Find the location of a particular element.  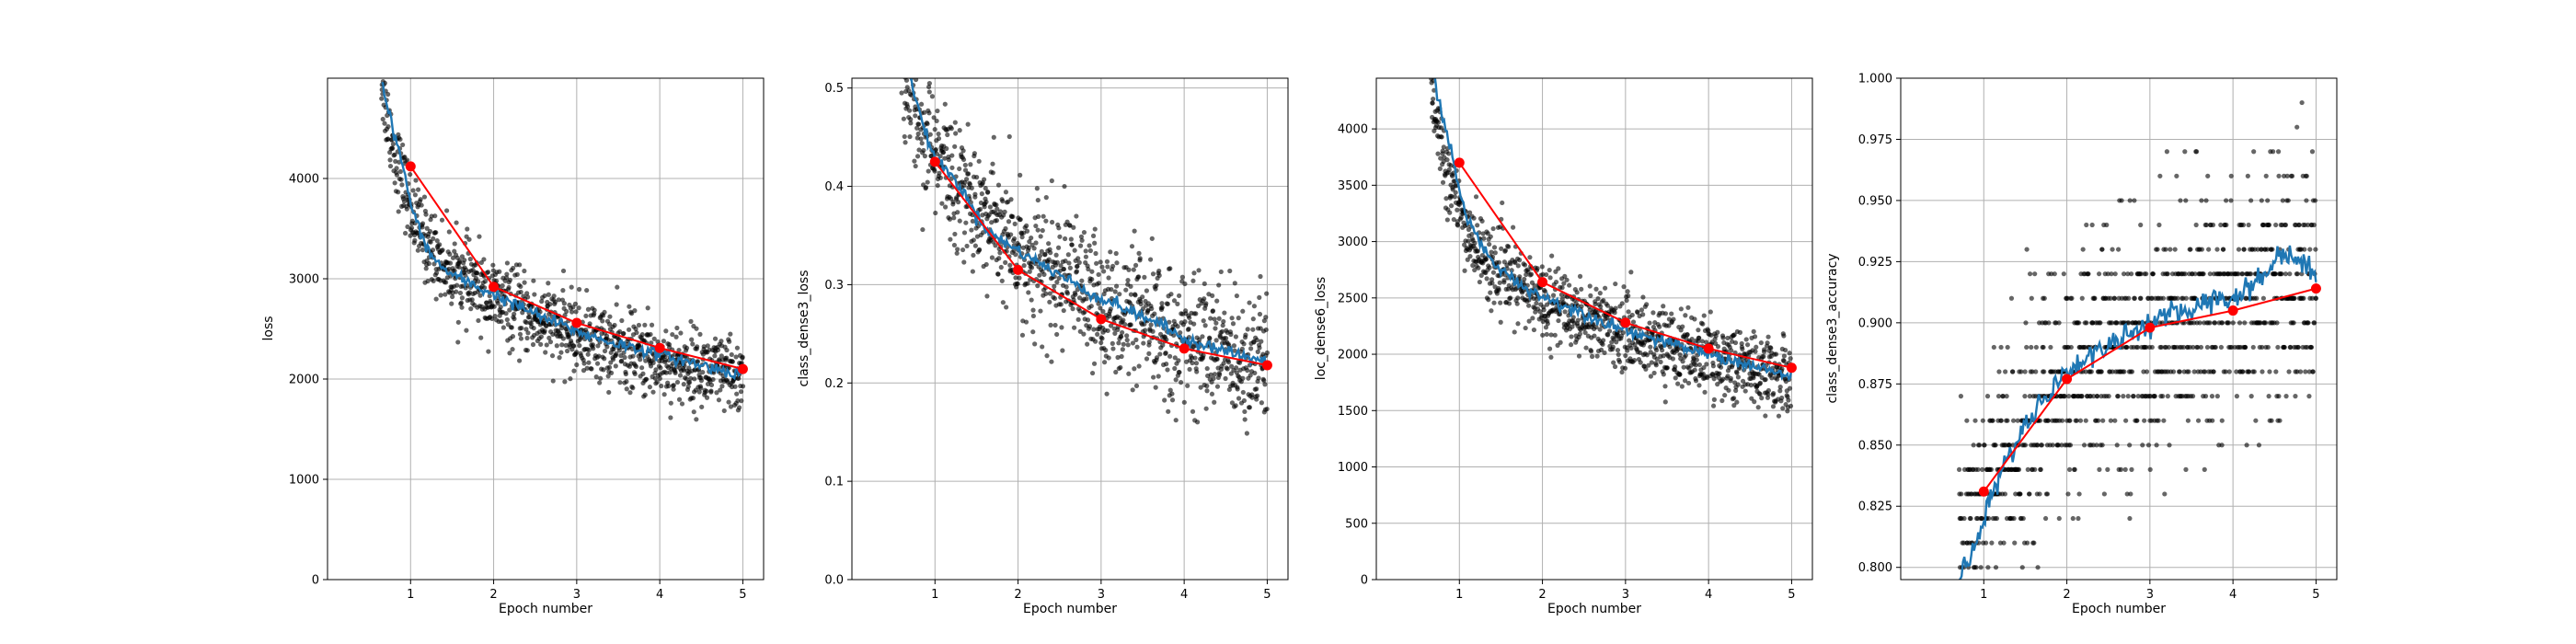

smoothed-line is located at coordinates (562, 231).